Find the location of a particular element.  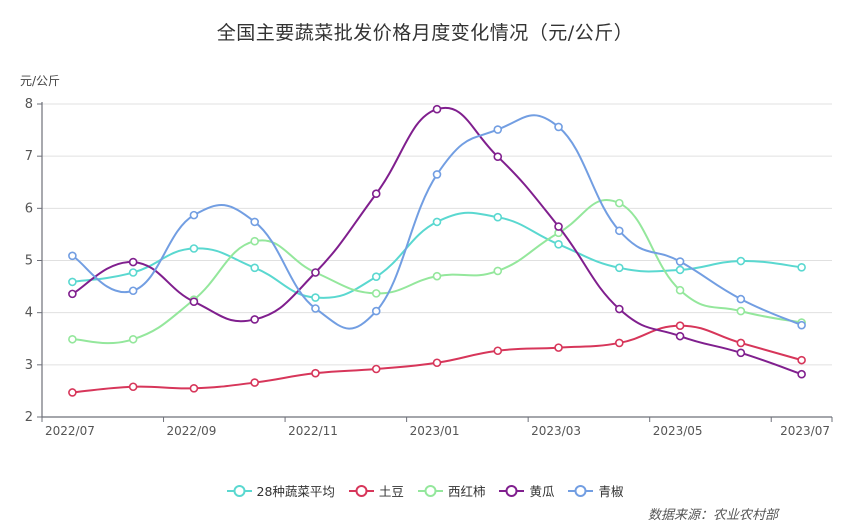

y-tick-label: 6 is located at coordinates (29, 208).